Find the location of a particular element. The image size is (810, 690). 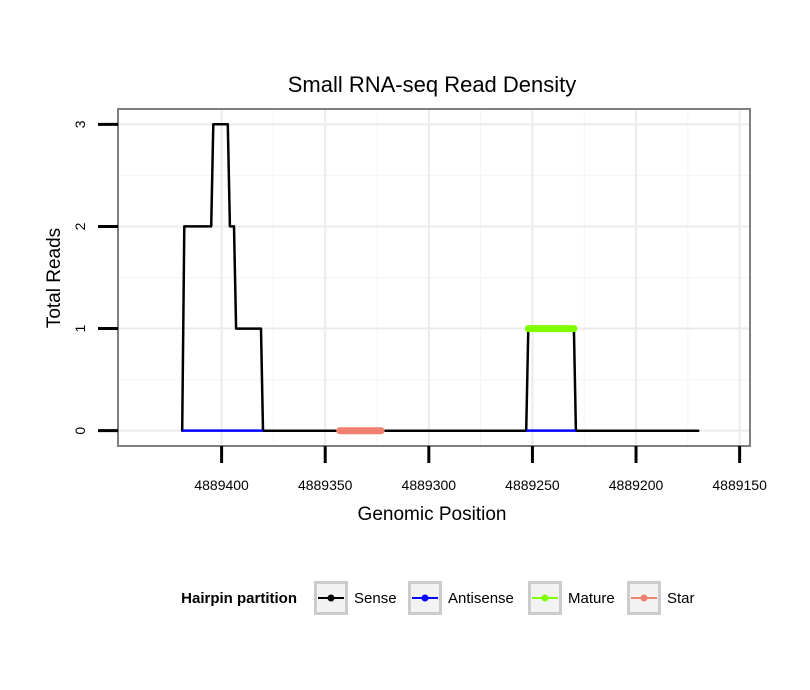

x-tick-label-5: 4889150 is located at coordinates (739, 485).